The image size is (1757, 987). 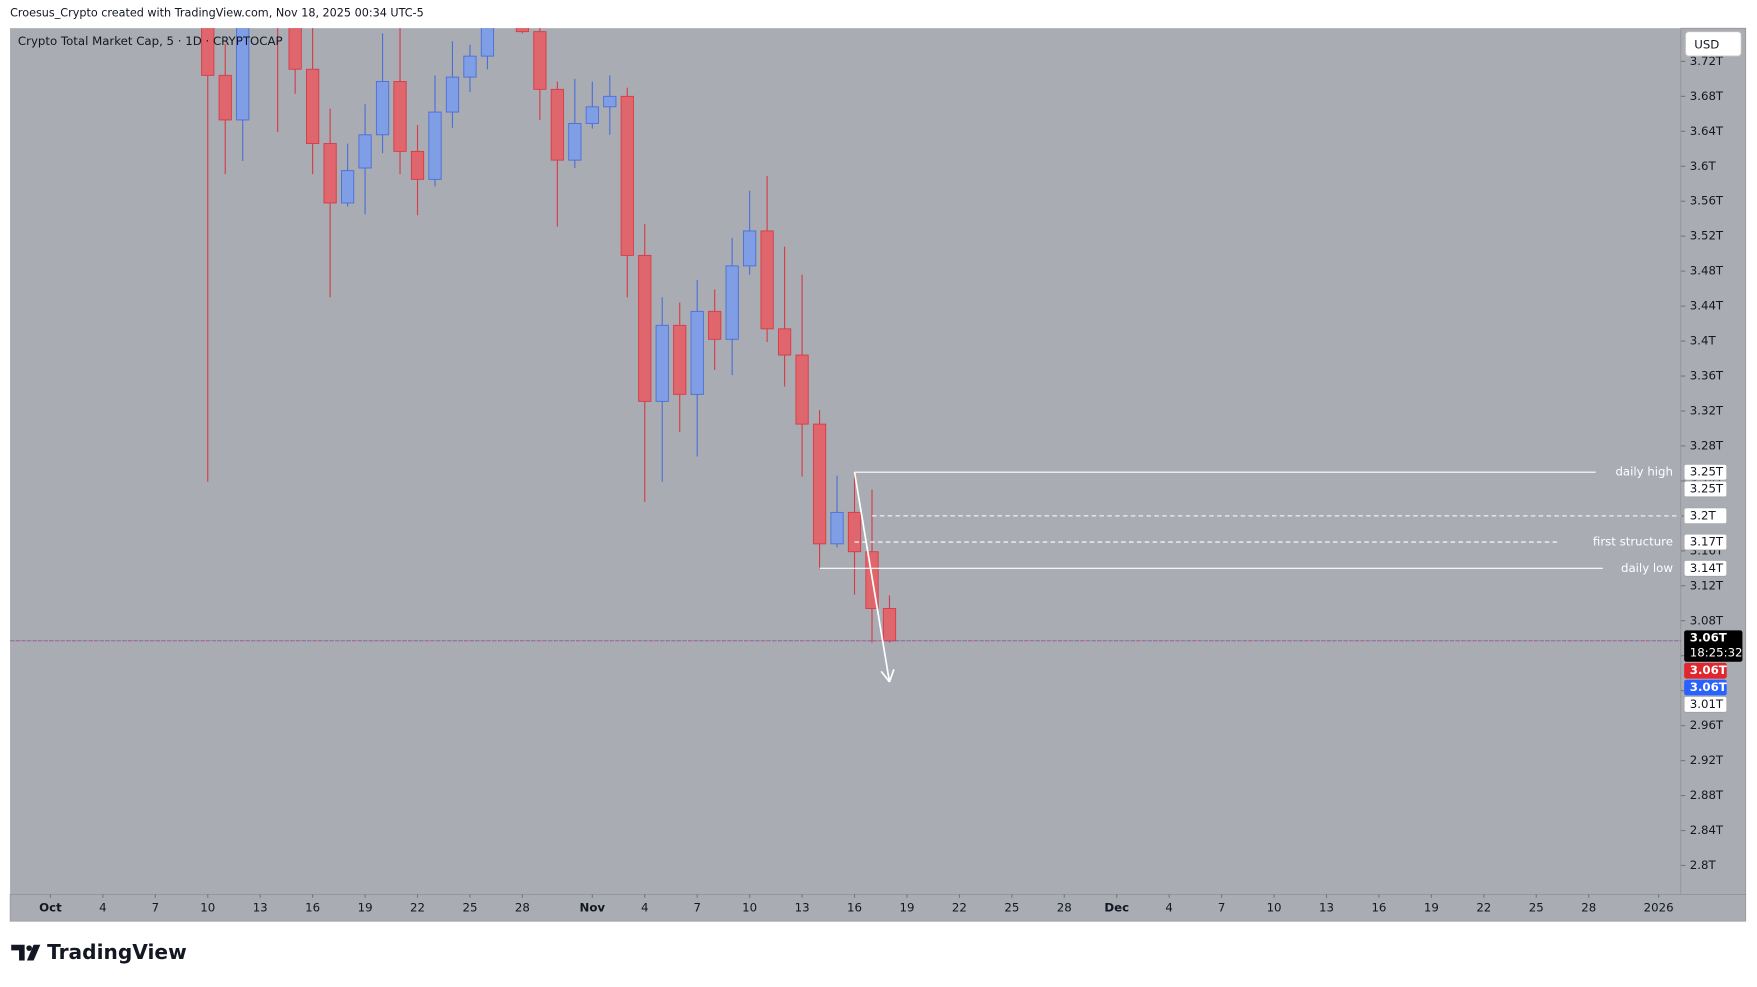 What do you see at coordinates (1633, 542) in the screenshot?
I see `level-label: first structure` at bounding box center [1633, 542].